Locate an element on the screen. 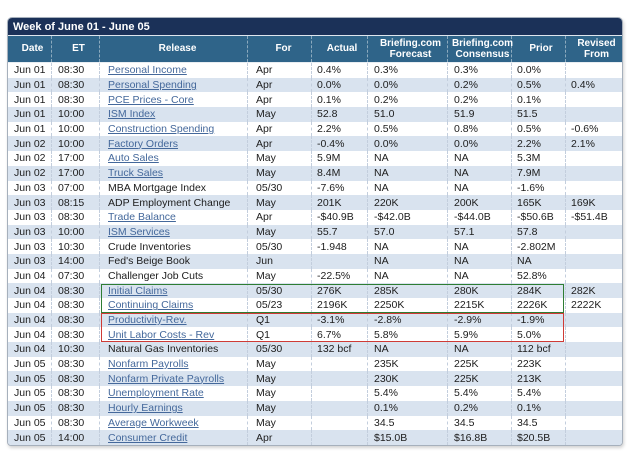  release-link: ISM Services is located at coordinates (139, 231).